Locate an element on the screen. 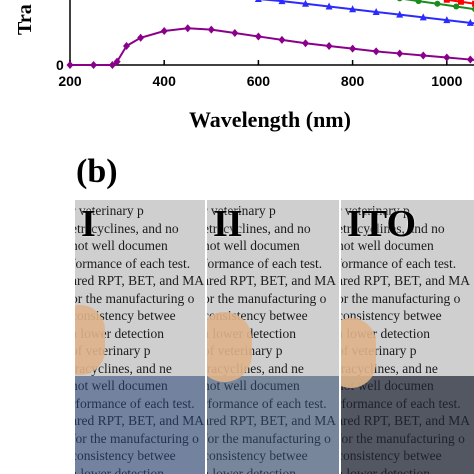 This screenshot has width=474, height=474. x-tick-label: 1000 is located at coordinates (446, 81).